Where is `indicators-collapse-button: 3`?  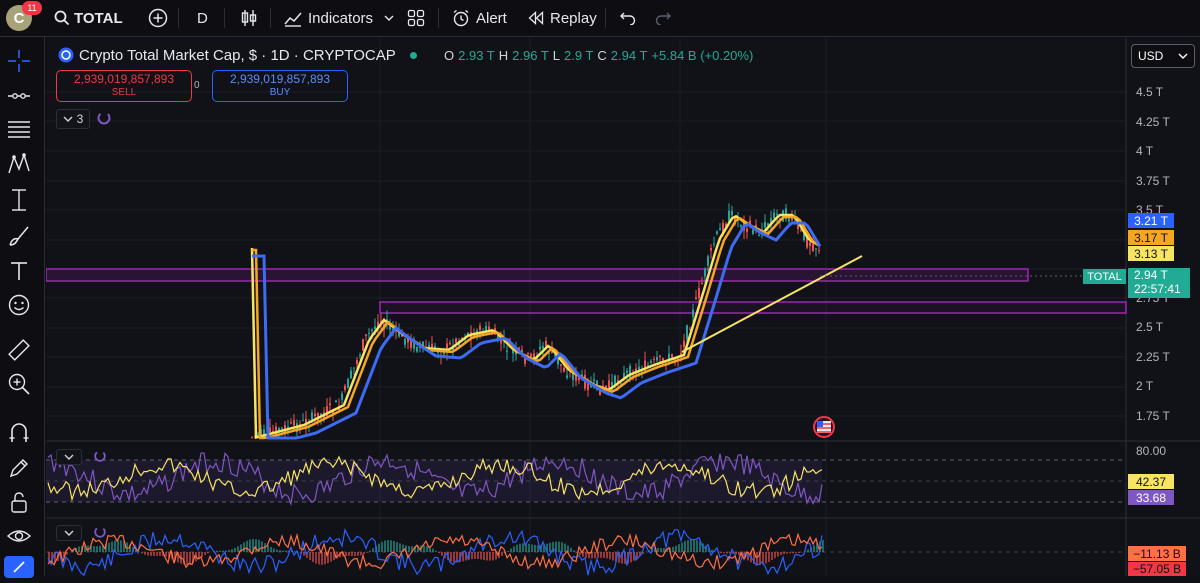
indicators-collapse-button: 3 is located at coordinates (73, 119).